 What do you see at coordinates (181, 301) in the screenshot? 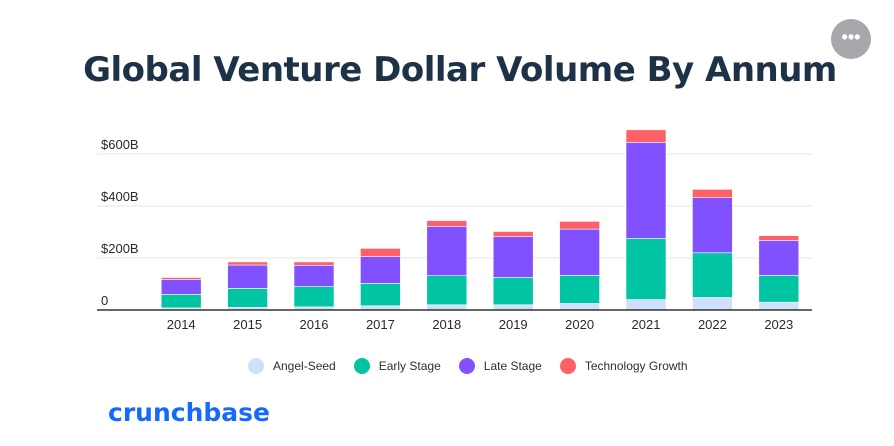
I see `bar-segment-early-stage-2014` at bounding box center [181, 301].